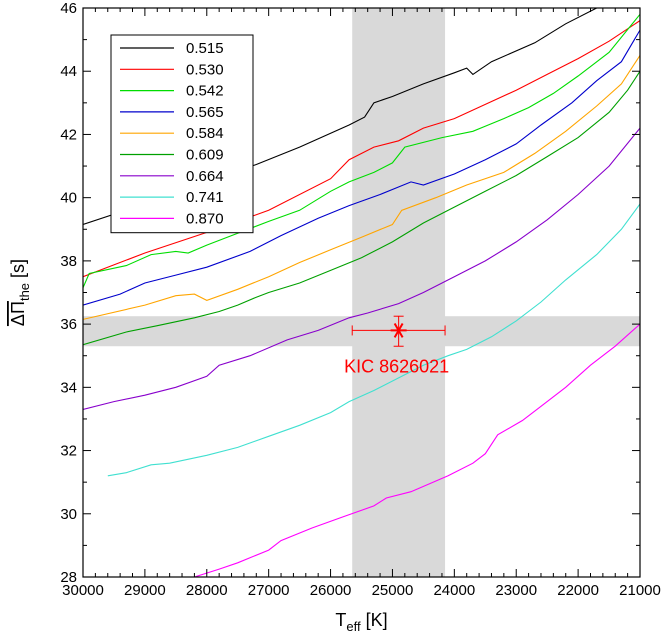 This screenshot has width=666, height=639. I want to click on x-tick-label: 28000, so click(207, 590).